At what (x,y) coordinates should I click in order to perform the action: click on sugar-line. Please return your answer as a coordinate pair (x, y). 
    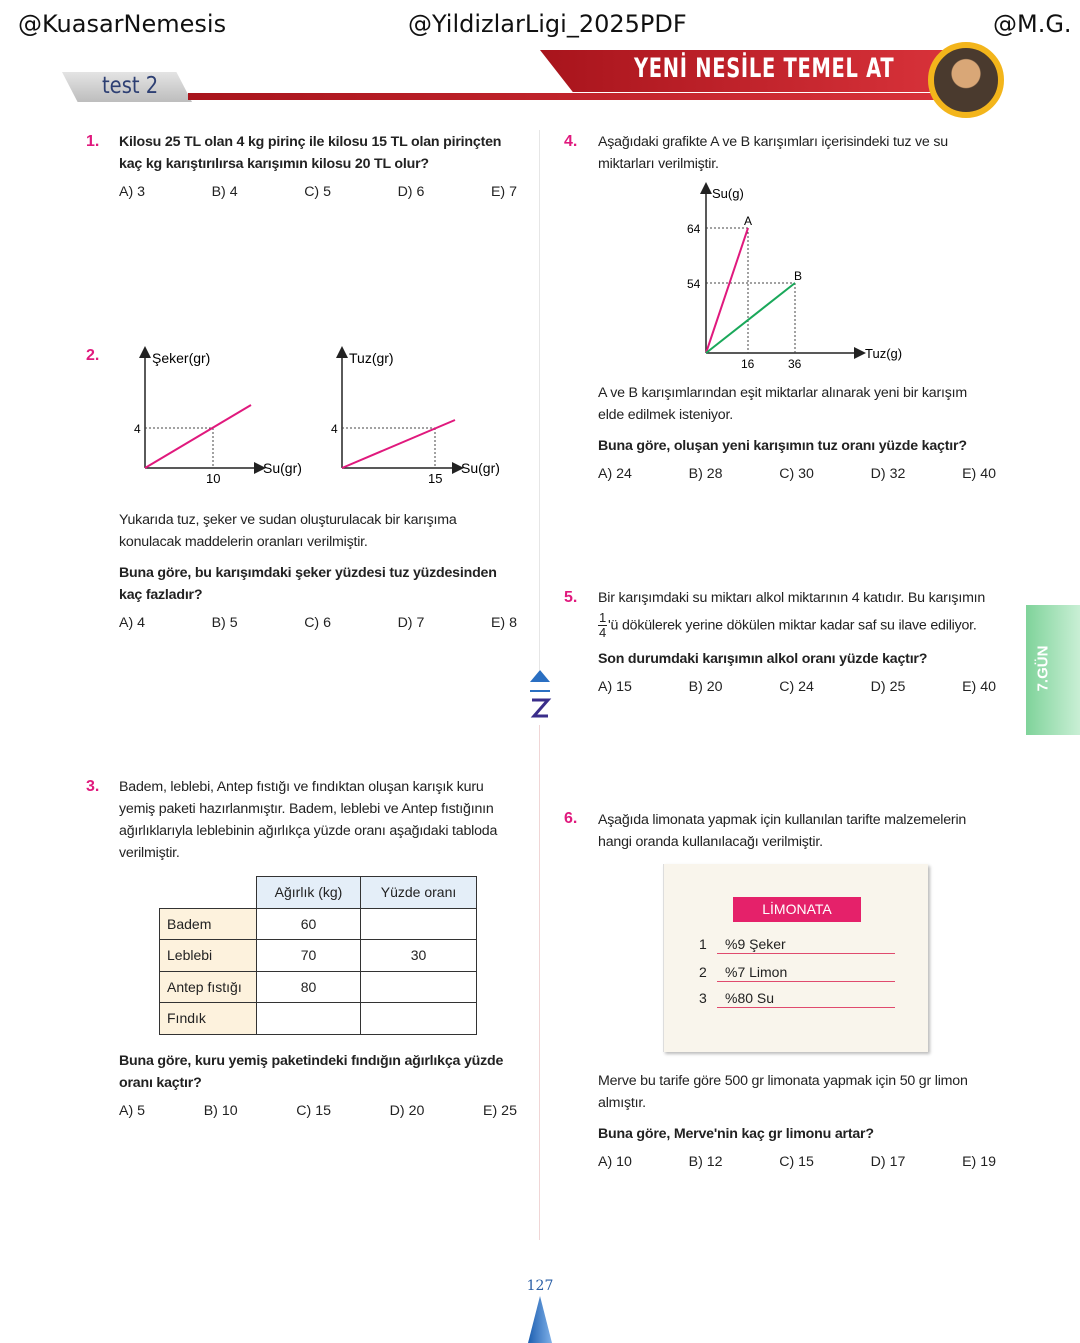
    Looking at the image, I should click on (198, 436).